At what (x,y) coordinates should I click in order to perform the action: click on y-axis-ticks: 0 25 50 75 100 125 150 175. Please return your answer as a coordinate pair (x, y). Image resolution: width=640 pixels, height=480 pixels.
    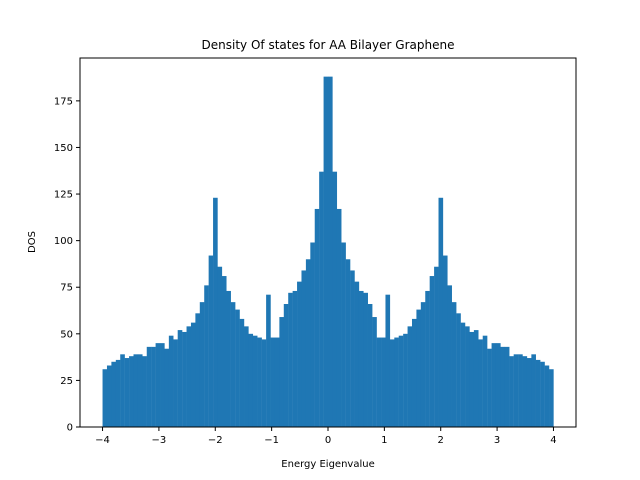
    Looking at the image, I should click on (67, 265).